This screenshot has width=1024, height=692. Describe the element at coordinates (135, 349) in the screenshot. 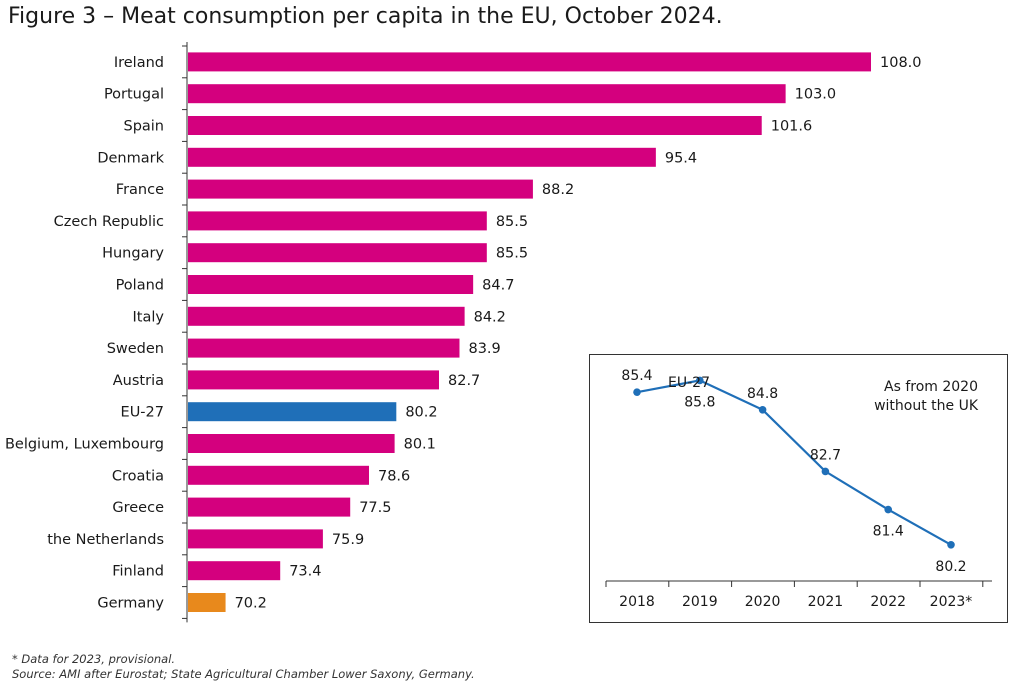

I see `category-label: Sweden` at that location.